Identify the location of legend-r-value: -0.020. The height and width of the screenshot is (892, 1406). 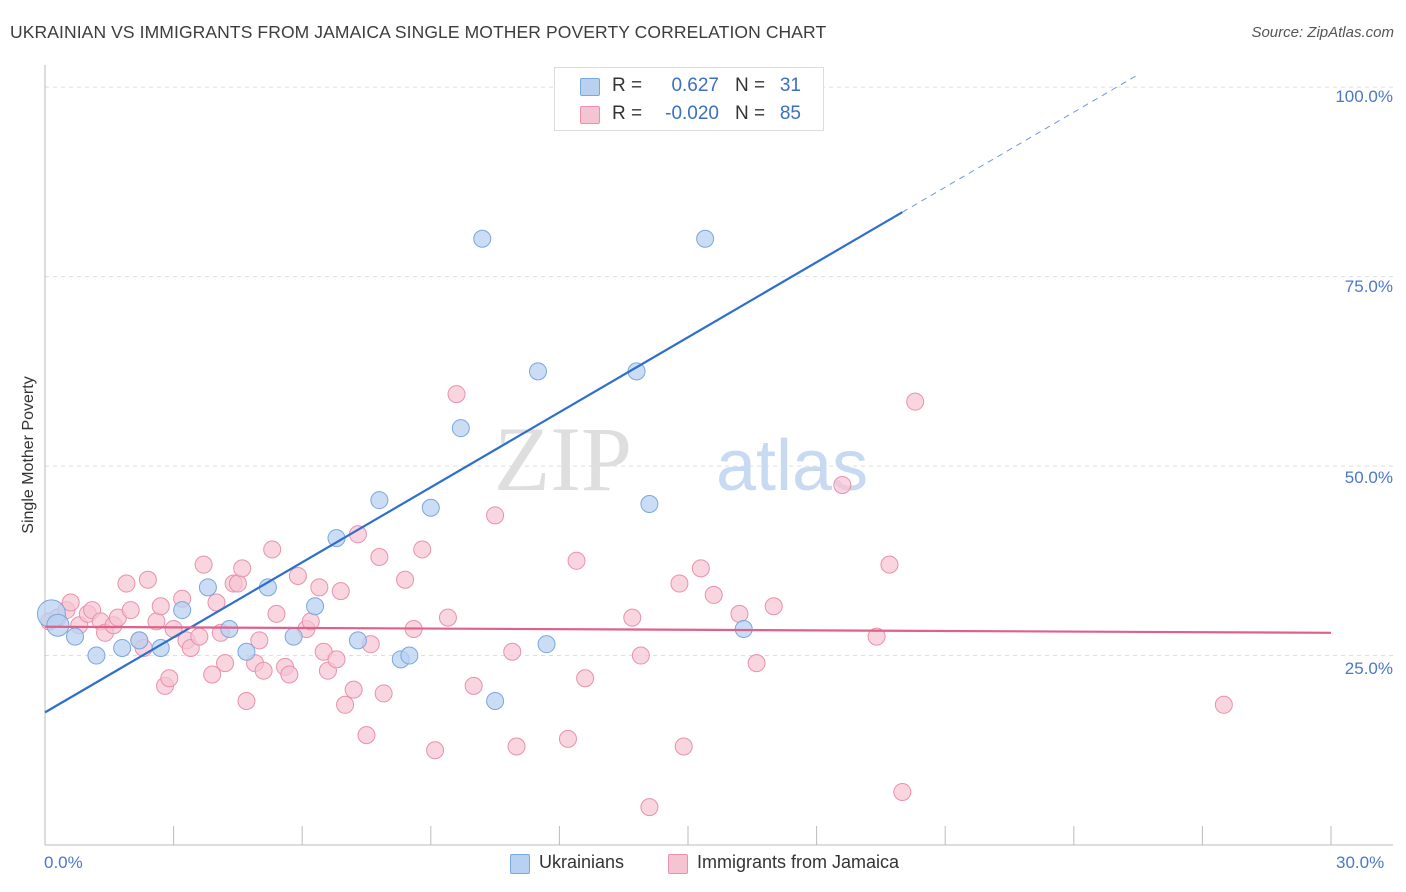
(692, 113).